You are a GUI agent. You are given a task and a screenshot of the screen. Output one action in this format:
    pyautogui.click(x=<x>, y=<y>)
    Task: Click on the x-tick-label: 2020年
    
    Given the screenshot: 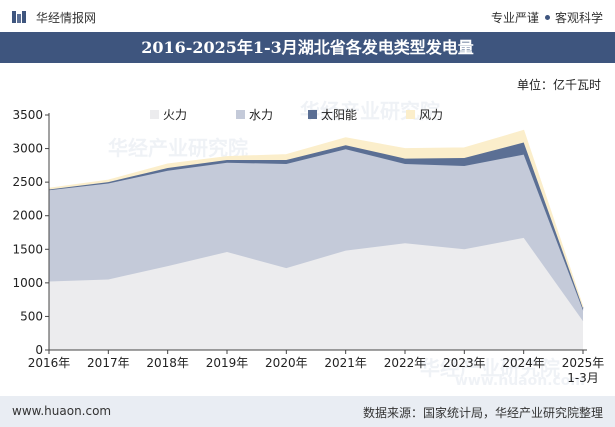 What is the action you would take?
    pyautogui.click(x=286, y=363)
    